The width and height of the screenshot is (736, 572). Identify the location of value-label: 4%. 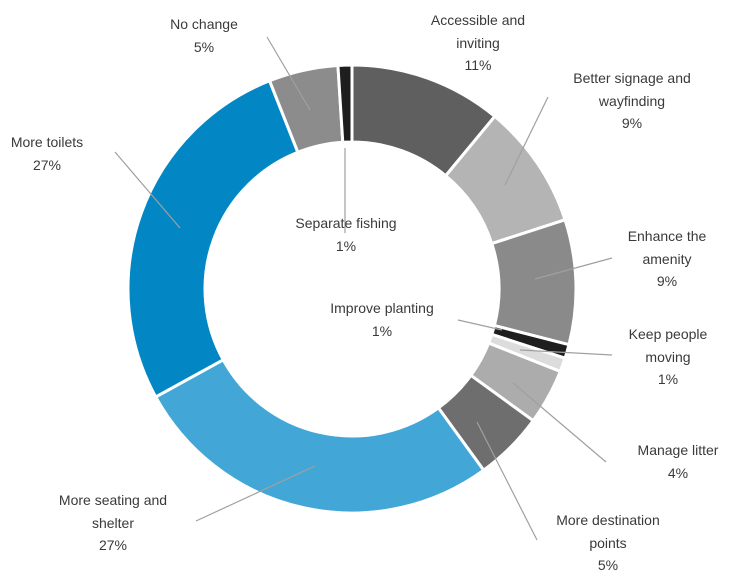
(678, 472).